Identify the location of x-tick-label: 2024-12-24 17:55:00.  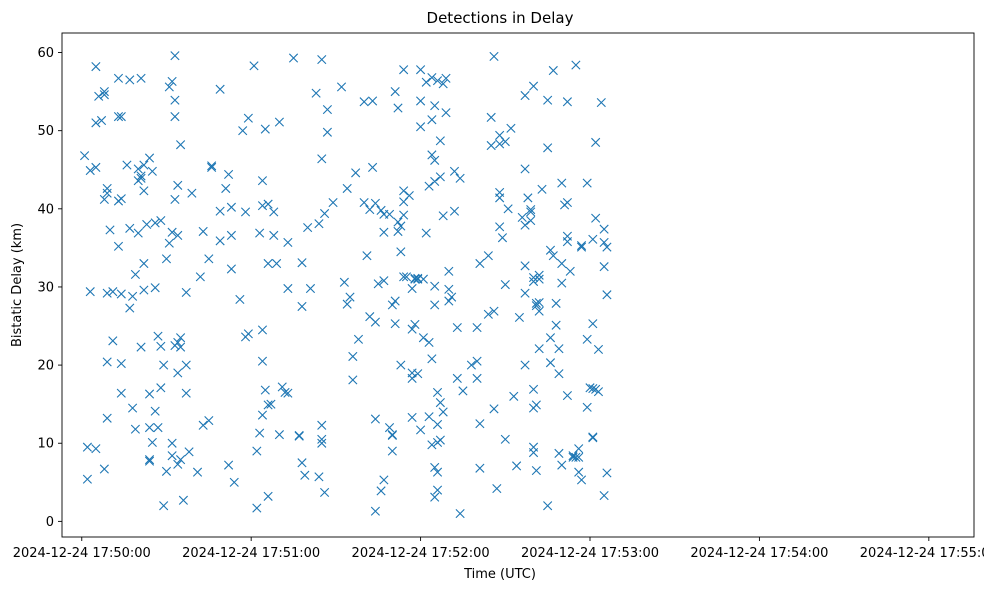
(922, 553).